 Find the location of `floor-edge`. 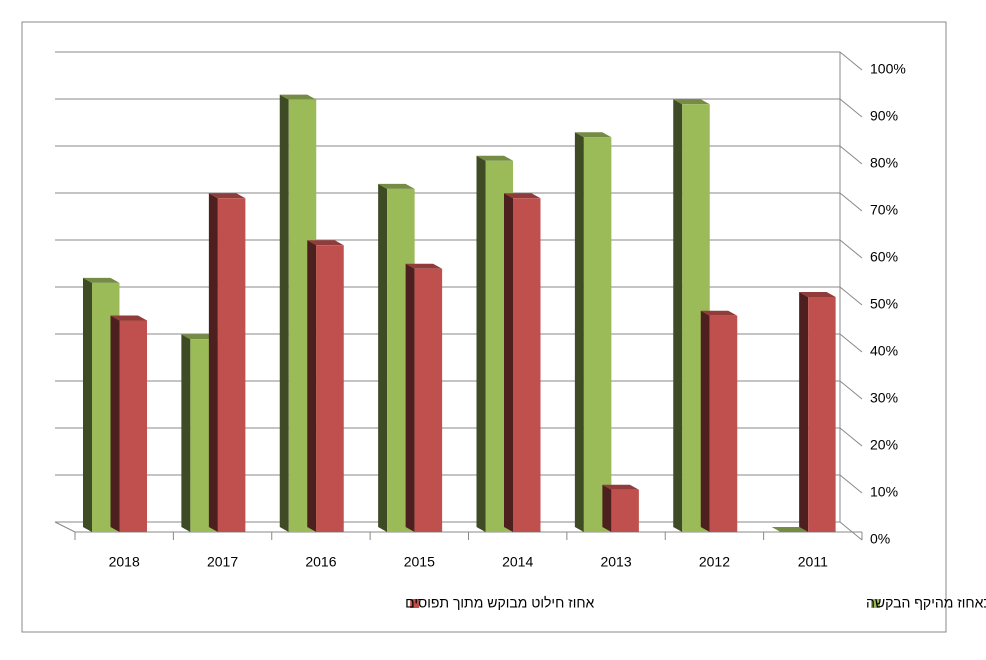

floor-edge is located at coordinates (65, 527).